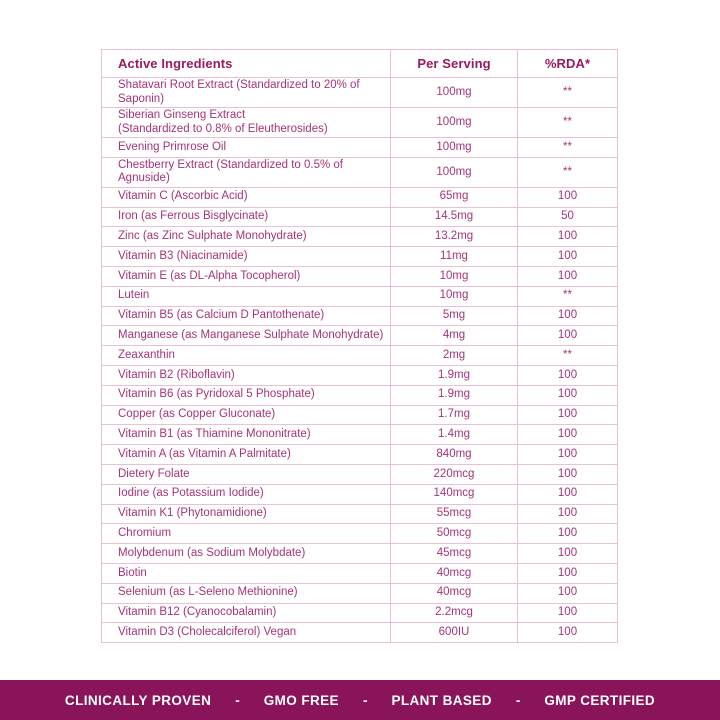 The height and width of the screenshot is (720, 720). I want to click on cell-per-serving: 11mg, so click(454, 256).